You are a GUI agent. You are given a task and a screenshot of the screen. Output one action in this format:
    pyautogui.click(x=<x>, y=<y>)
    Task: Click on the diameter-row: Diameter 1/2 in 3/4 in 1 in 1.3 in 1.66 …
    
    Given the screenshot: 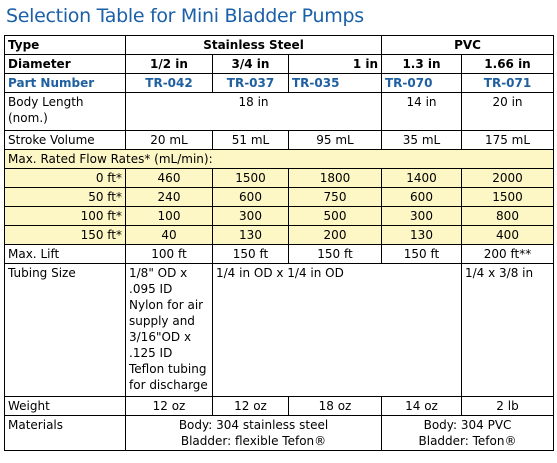 What is the action you would take?
    pyautogui.click(x=279, y=64)
    